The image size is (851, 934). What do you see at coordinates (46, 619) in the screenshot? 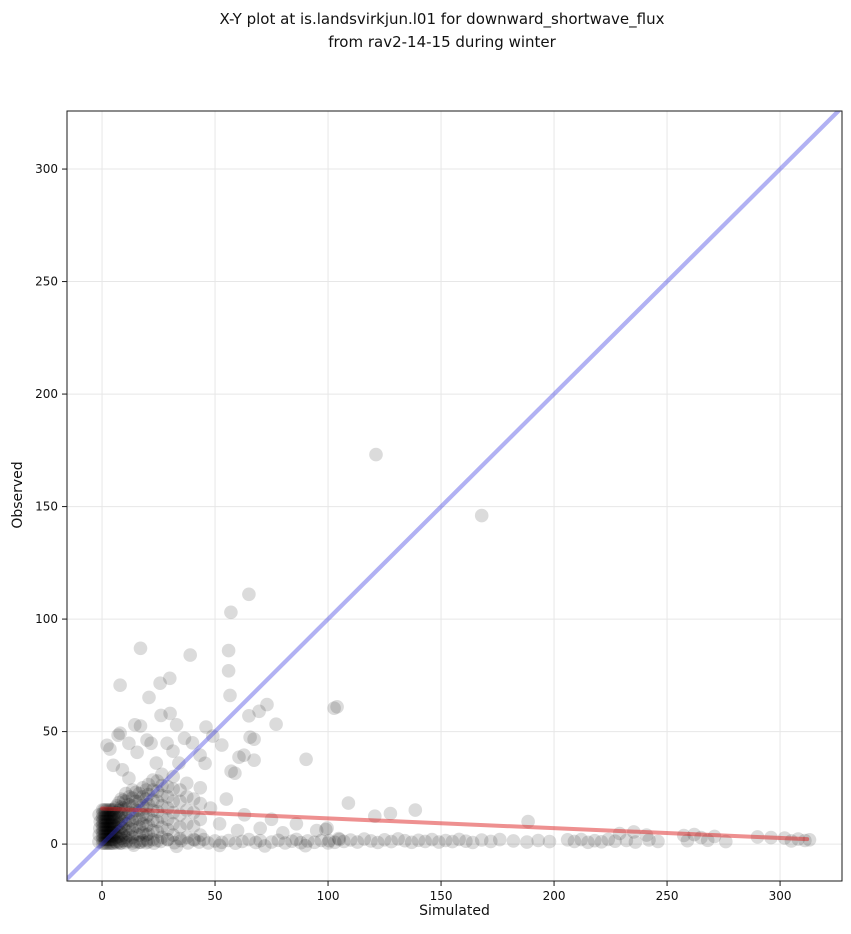
I see `y-tick-label: 100` at bounding box center [46, 619].